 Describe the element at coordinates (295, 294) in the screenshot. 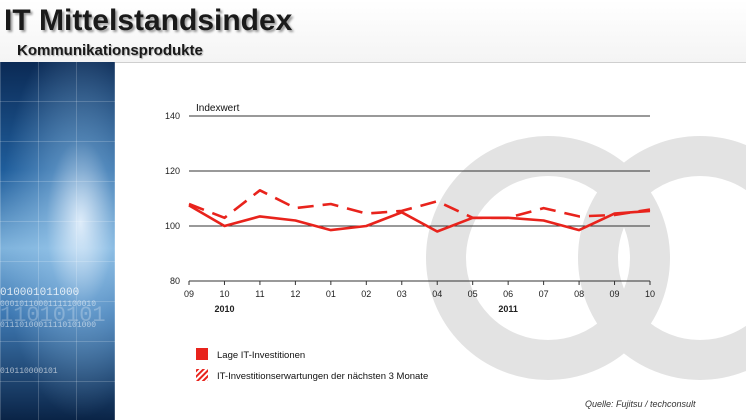

I see `x-tick-label: 12` at that location.